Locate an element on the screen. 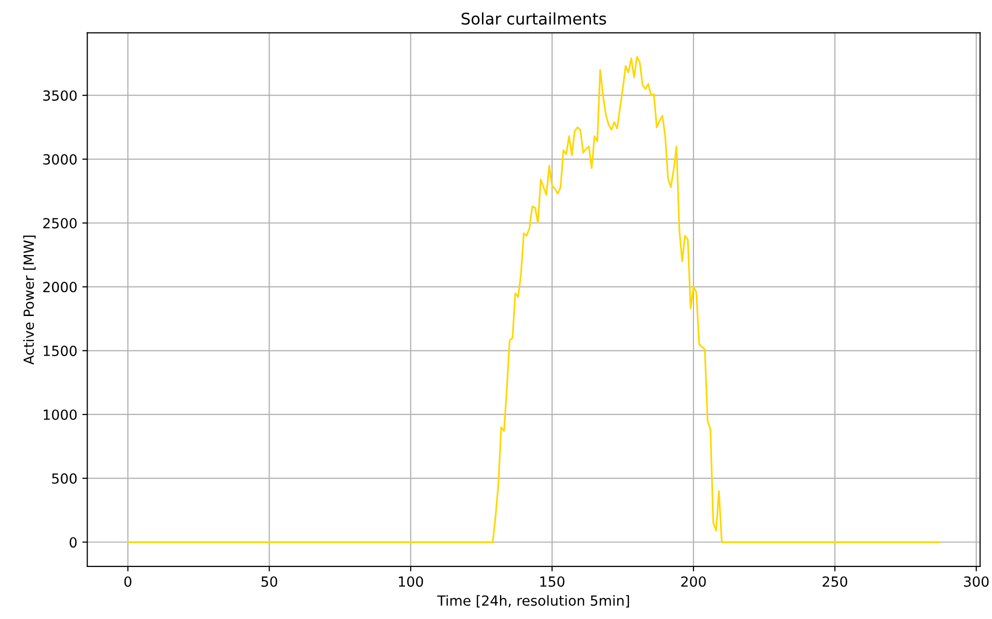  y-tick-label: 0 is located at coordinates (73, 542).